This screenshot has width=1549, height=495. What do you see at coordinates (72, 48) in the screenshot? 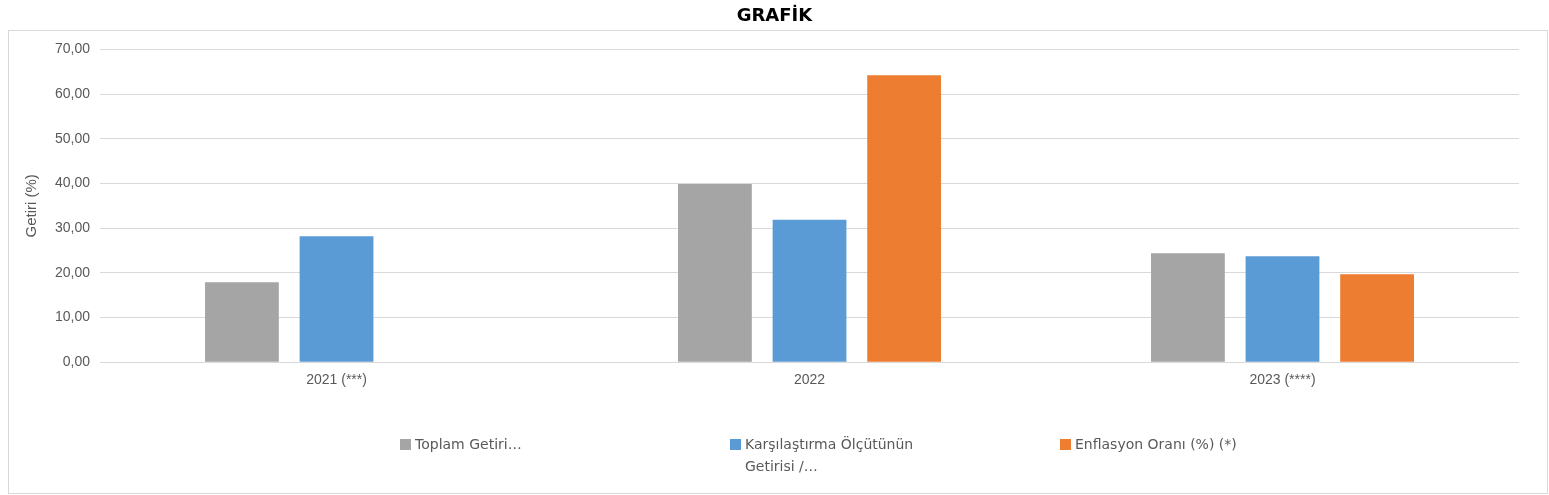
I see `y-tick-label: 70,00` at bounding box center [72, 48].